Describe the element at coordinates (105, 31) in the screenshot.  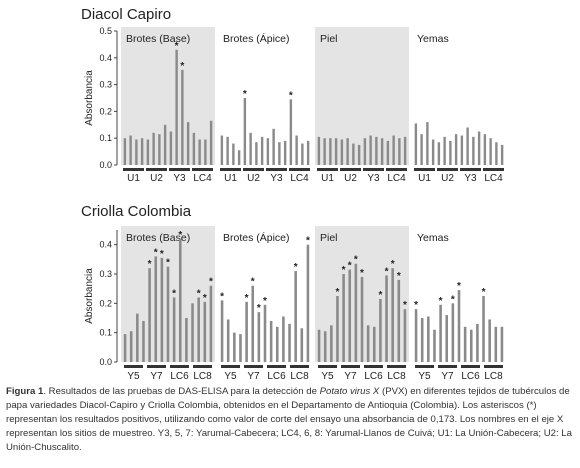
I see `y-tick-label: 0.5` at that location.